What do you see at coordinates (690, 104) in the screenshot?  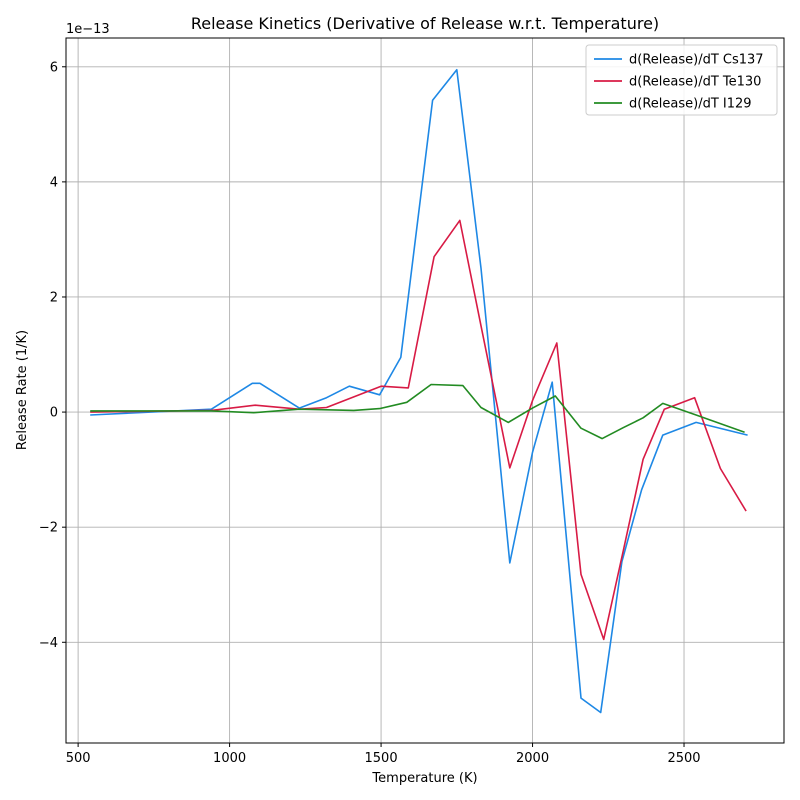 I see `legend-label-3: d(Release)/dT I129` at bounding box center [690, 104].